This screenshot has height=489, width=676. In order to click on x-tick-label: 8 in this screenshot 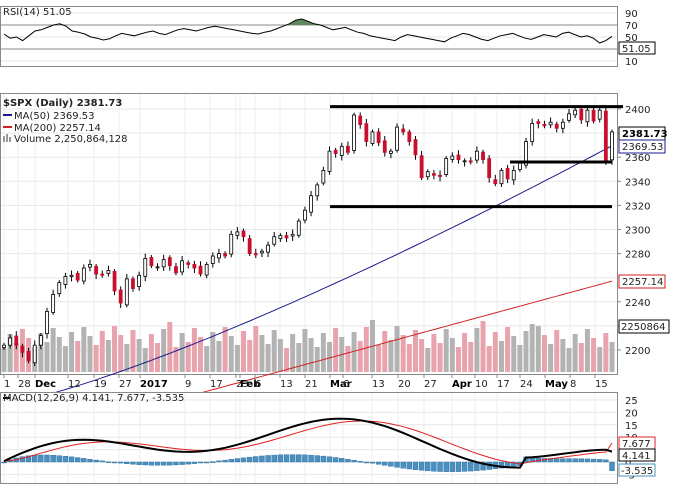, I will do `click(573, 384)`.